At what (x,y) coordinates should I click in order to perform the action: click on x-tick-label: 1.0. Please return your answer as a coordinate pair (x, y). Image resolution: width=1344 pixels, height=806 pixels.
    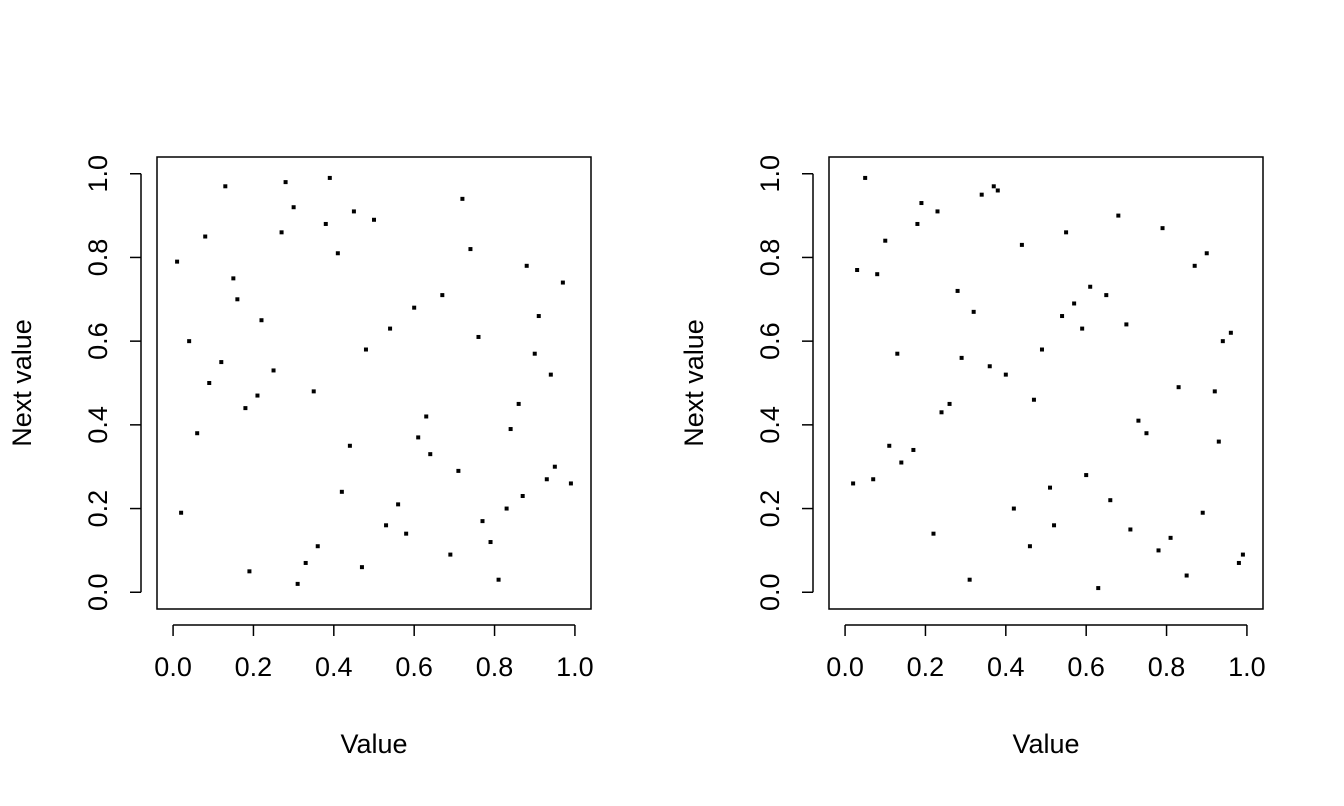
    Looking at the image, I should click on (575, 667).